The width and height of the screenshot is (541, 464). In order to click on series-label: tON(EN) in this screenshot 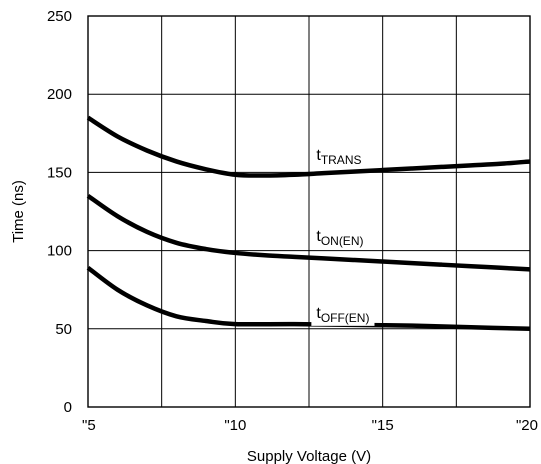, I will do `click(339, 238)`.